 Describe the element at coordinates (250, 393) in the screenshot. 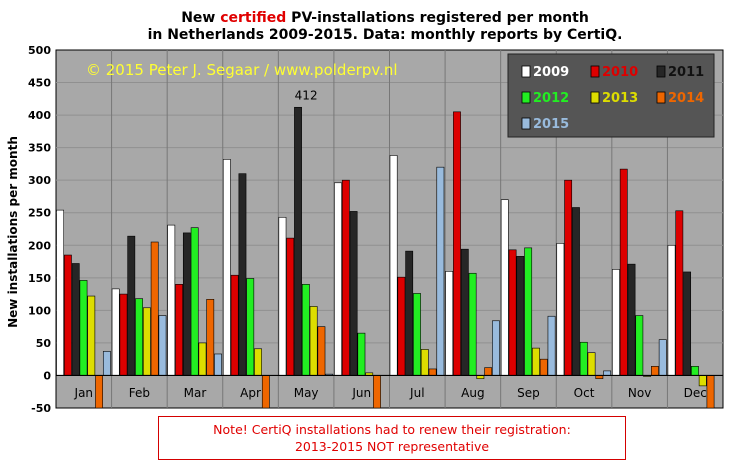

I see `x-tick-label-Apr: Apr` at that location.